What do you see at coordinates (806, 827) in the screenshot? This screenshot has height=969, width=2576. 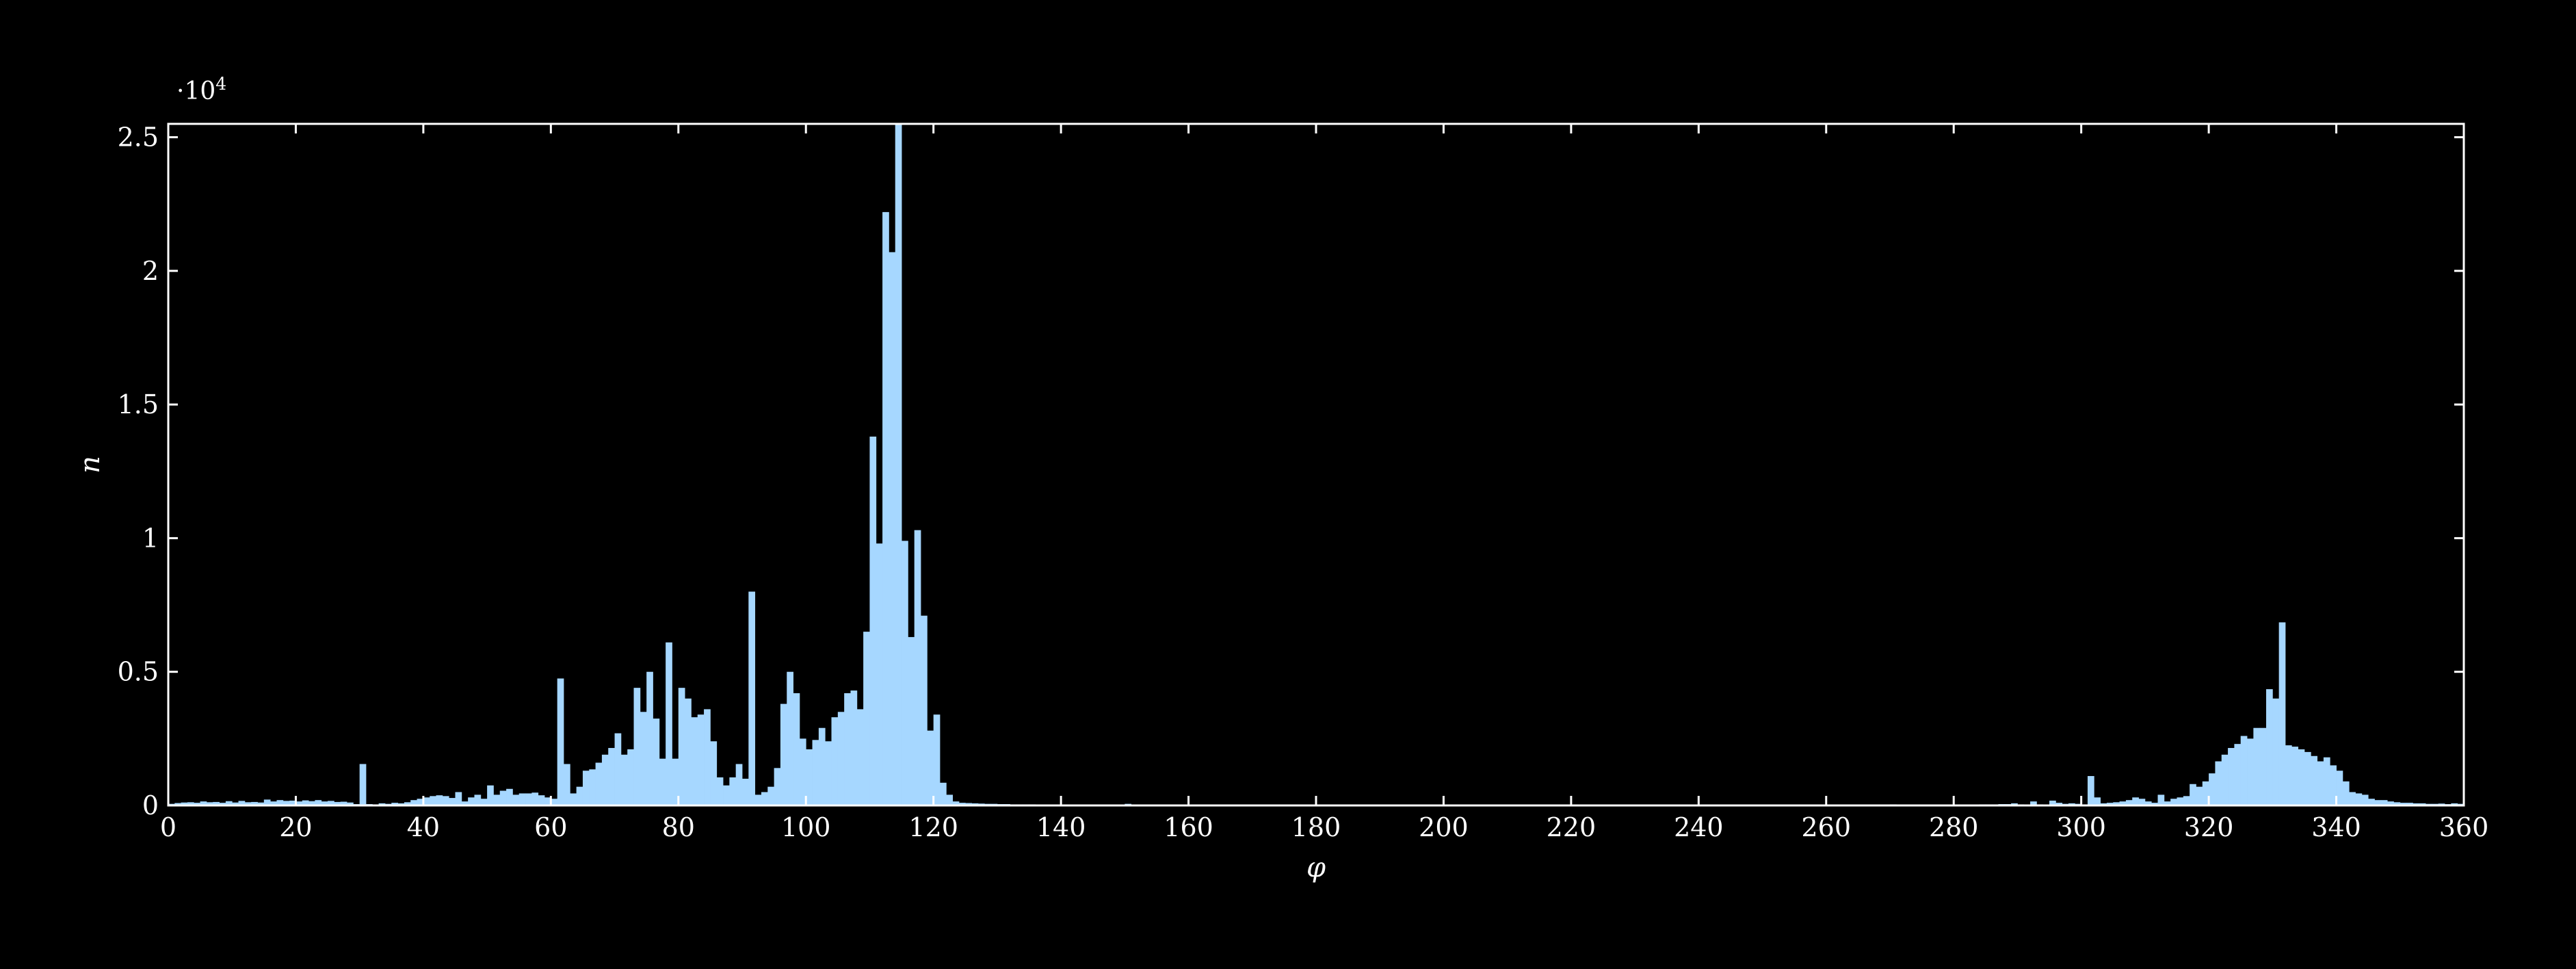 I see `x-tick-label: 100` at bounding box center [806, 827].